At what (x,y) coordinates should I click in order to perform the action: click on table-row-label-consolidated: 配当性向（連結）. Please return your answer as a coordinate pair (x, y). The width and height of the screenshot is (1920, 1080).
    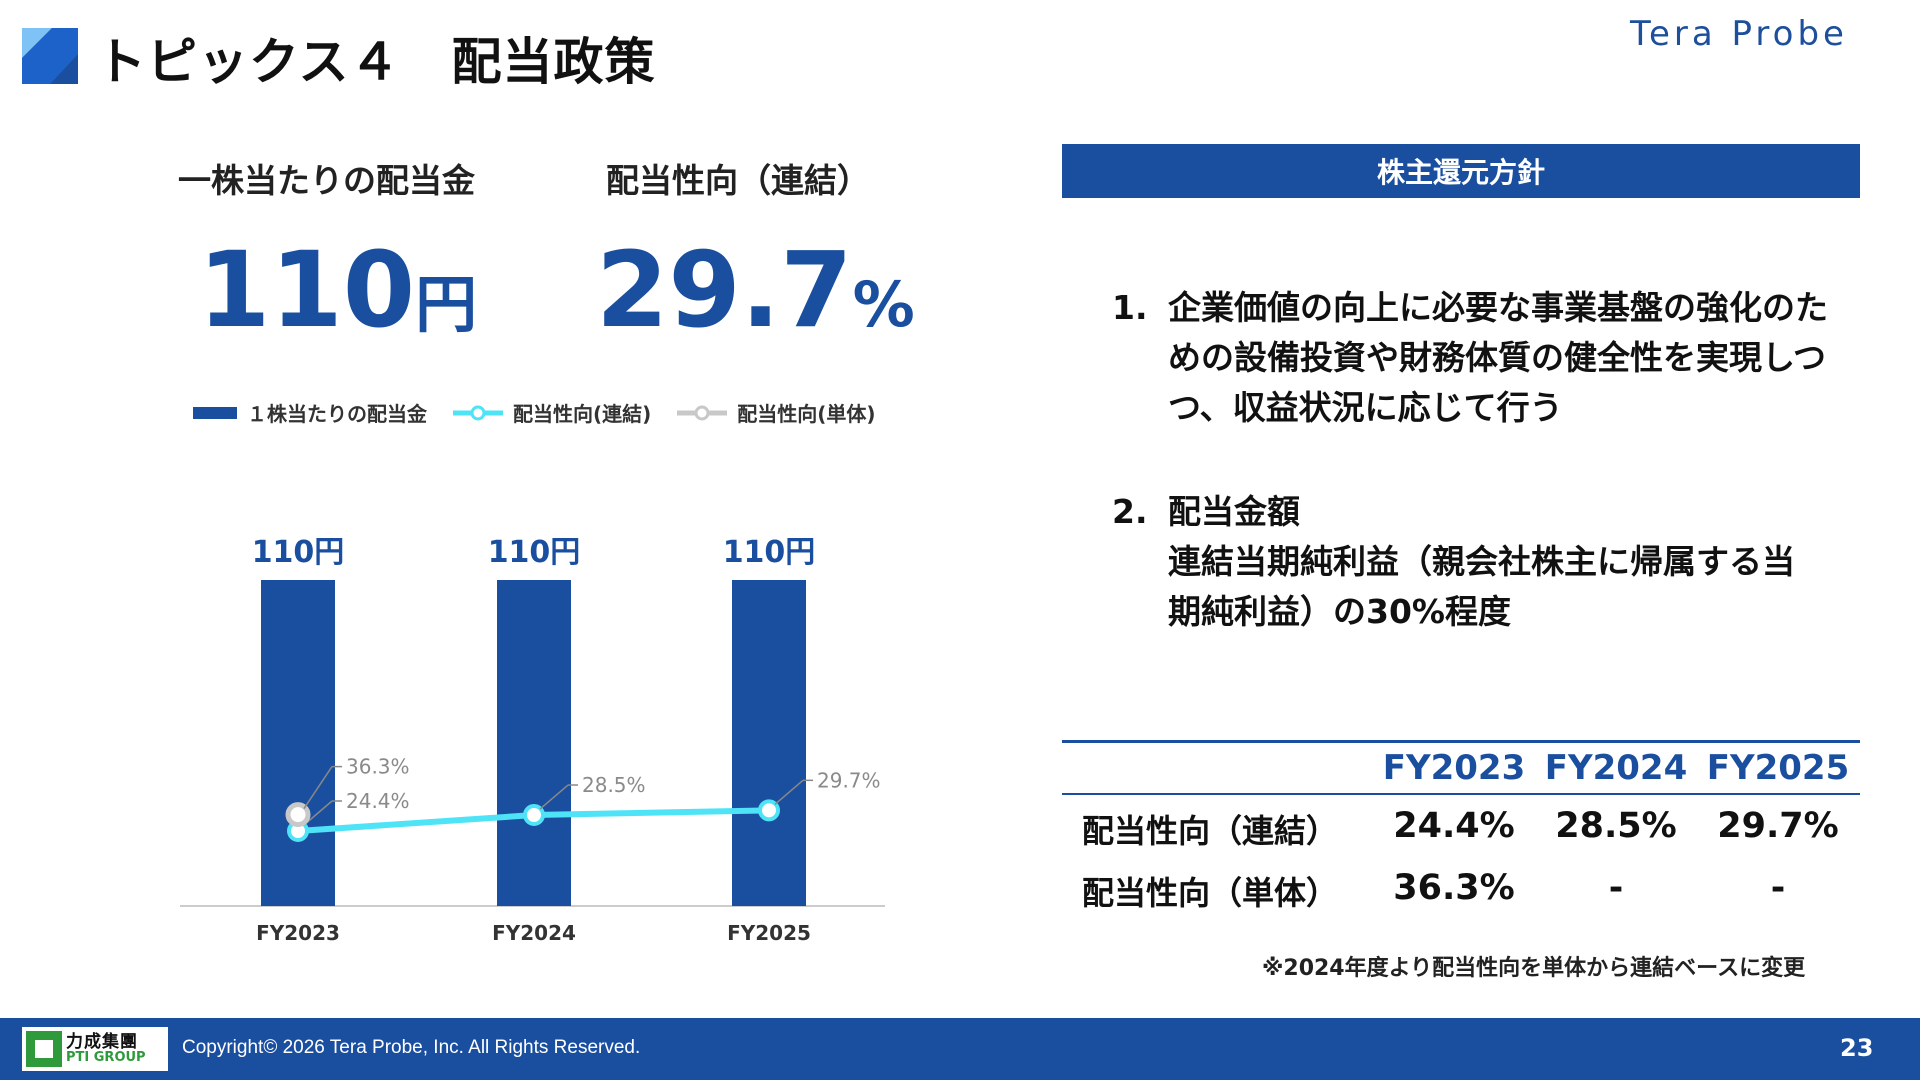
    Looking at the image, I should click on (1210, 831).